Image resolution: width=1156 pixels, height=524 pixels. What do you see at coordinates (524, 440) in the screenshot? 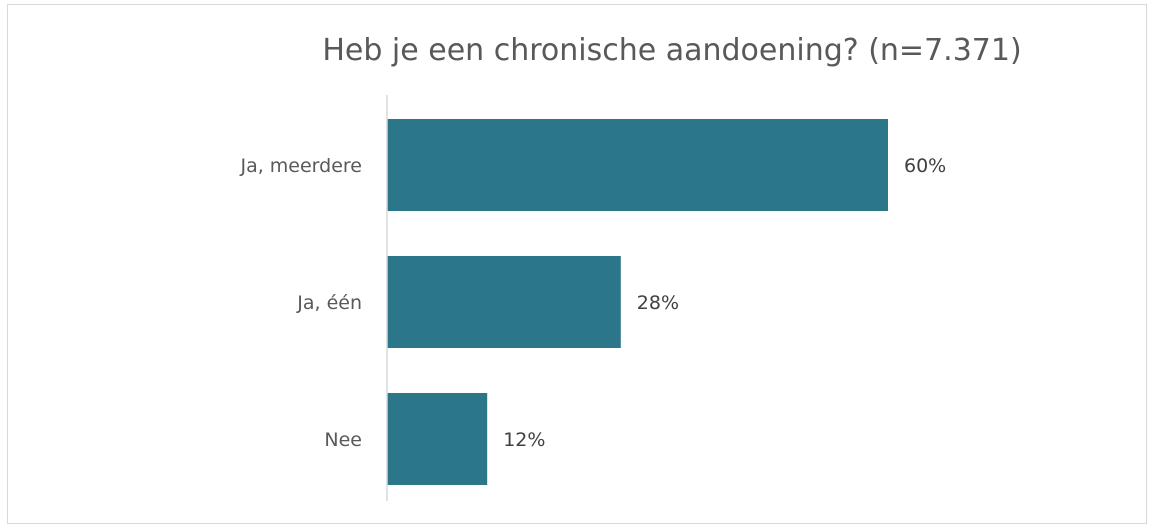
I see `value-label-2: 12%` at bounding box center [524, 440].